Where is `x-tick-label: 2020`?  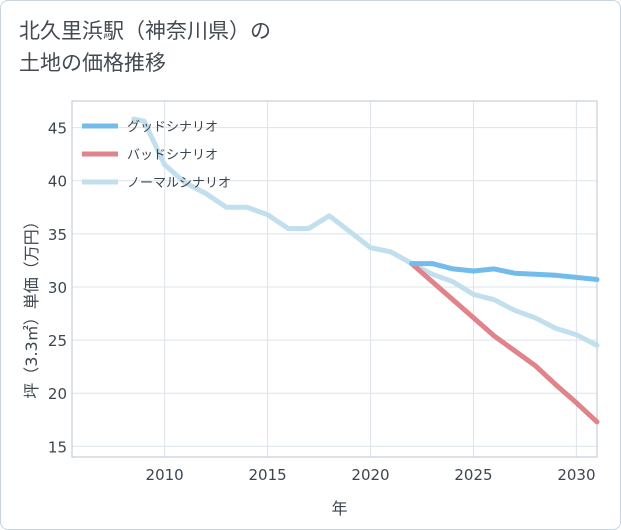 x-tick-label: 2020 is located at coordinates (370, 475).